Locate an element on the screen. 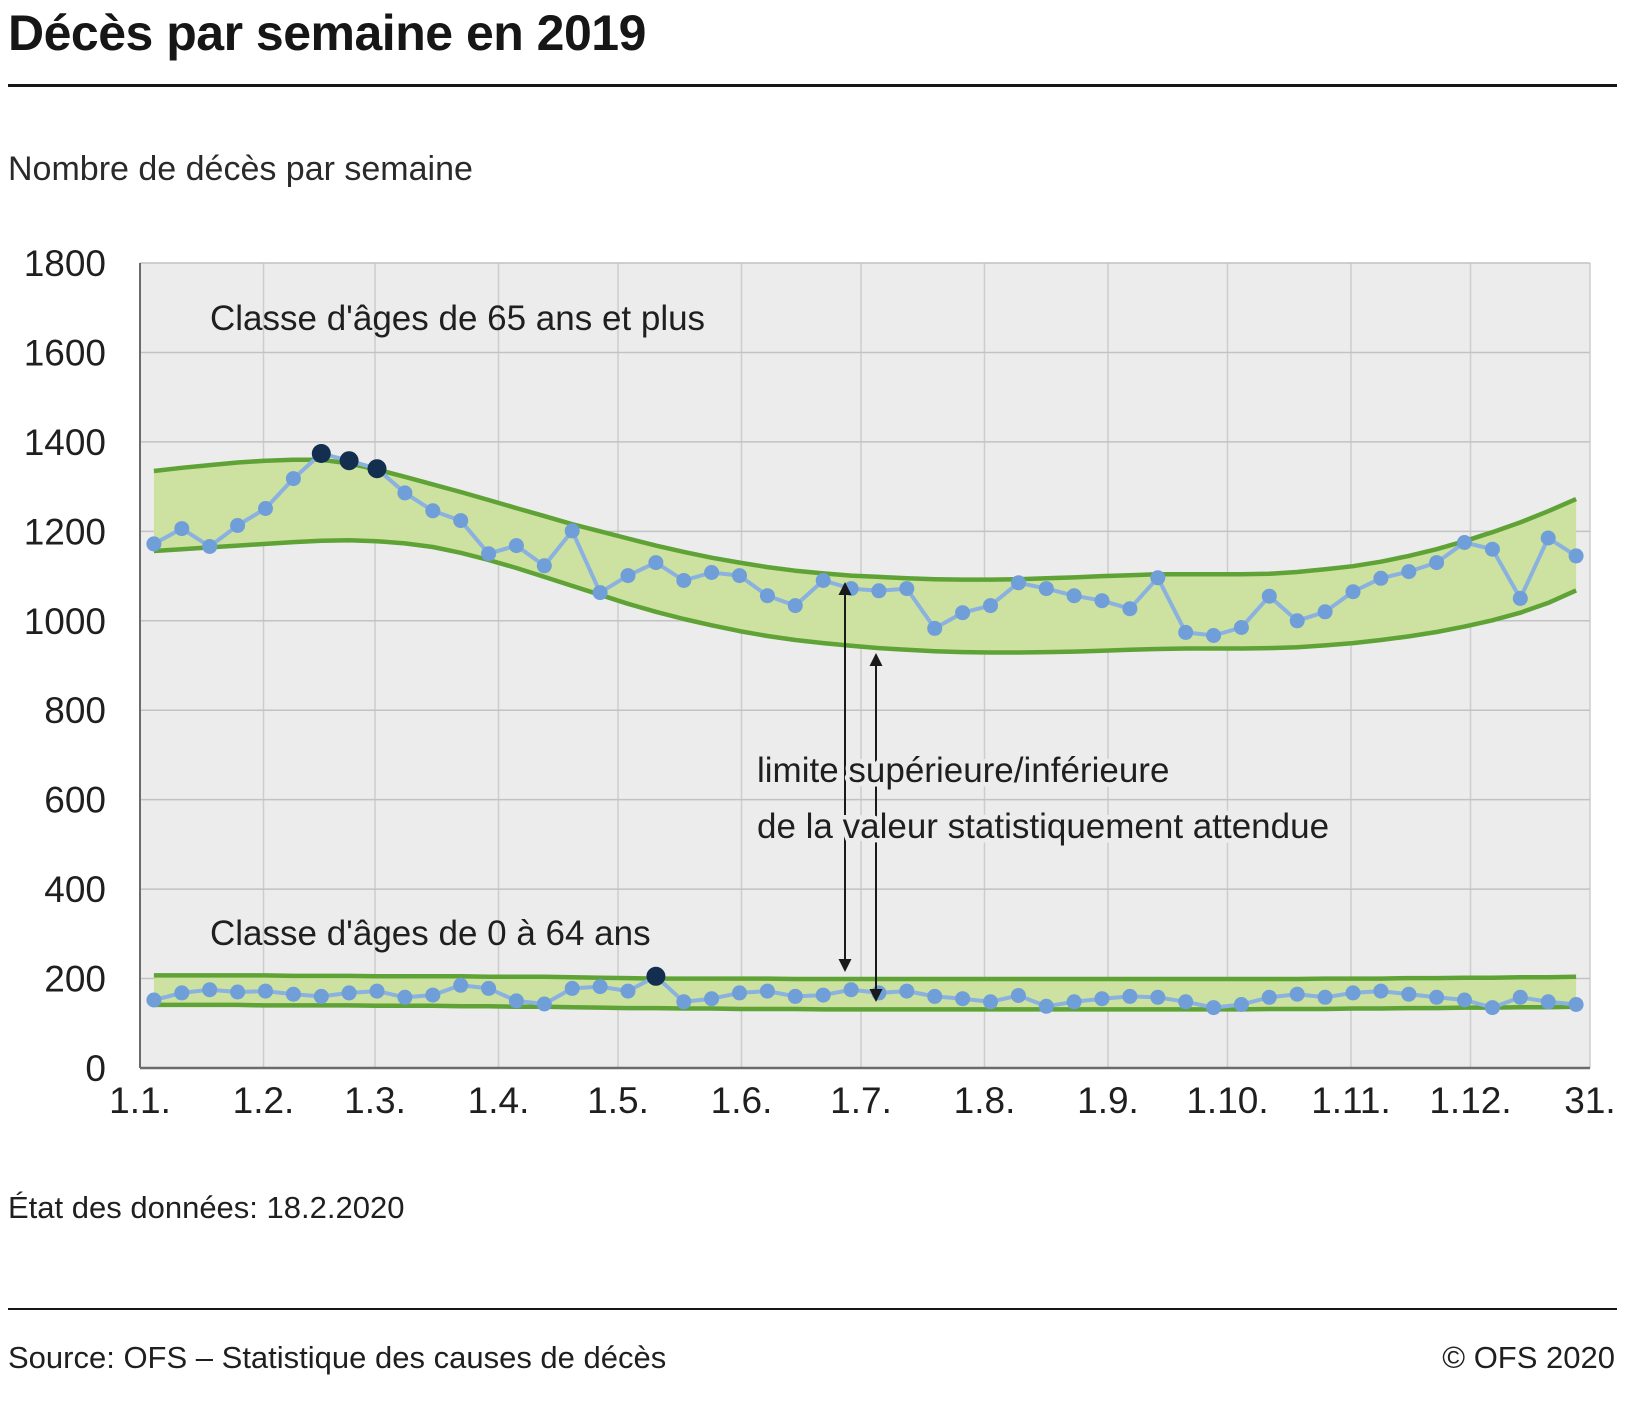 The height and width of the screenshot is (1418, 1625). x-tick-label: 1.11. is located at coordinates (1351, 1100).